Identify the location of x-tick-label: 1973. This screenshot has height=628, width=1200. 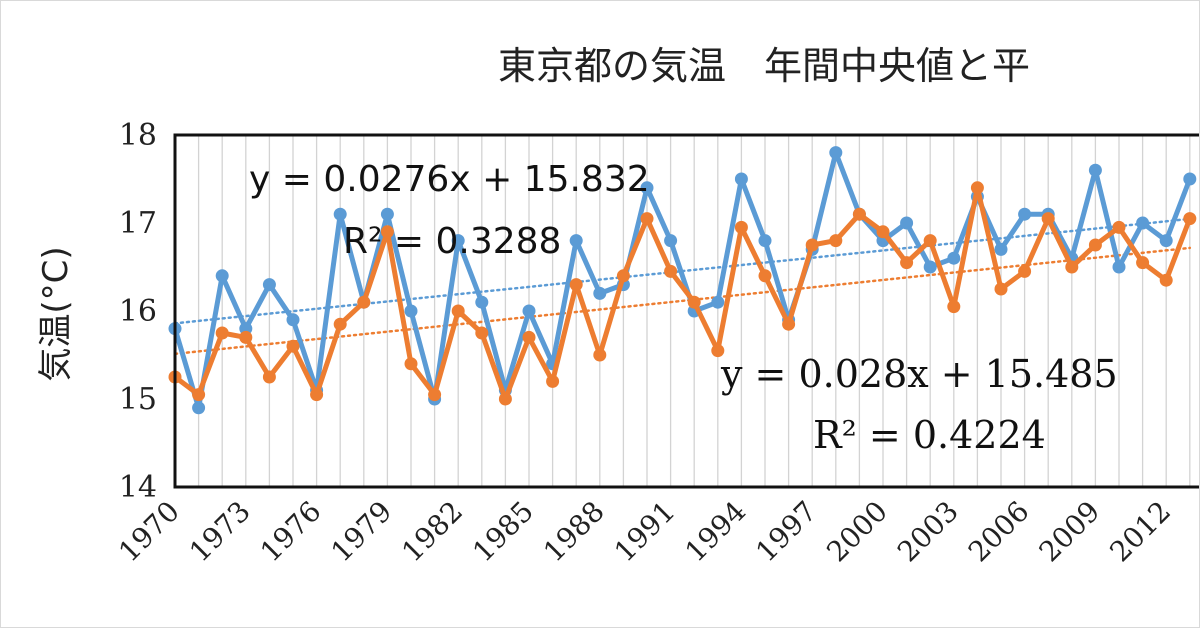
(220, 532).